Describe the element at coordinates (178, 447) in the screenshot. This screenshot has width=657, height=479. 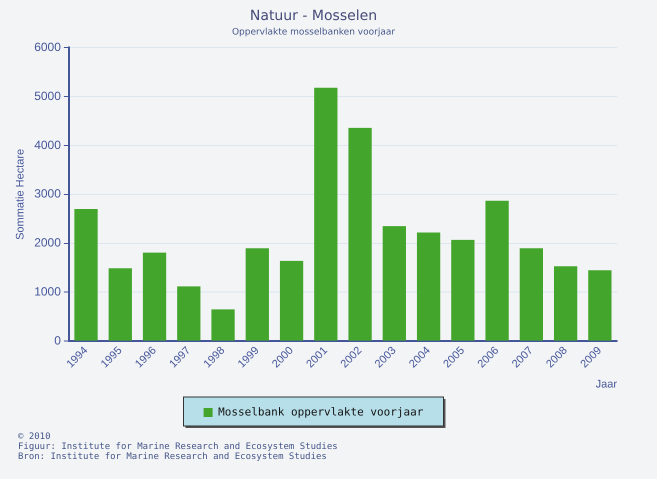
I see `text: Figuur: Institute for Marine Research and Ecosystem Studies` at that location.